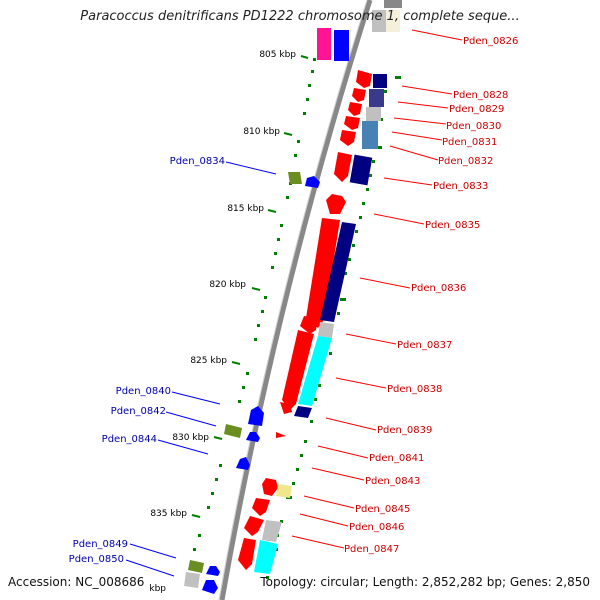 This screenshot has width=600, height=600. Describe the element at coordinates (96, 559) in the screenshot. I see `gene-label: Pden_0850` at that location.